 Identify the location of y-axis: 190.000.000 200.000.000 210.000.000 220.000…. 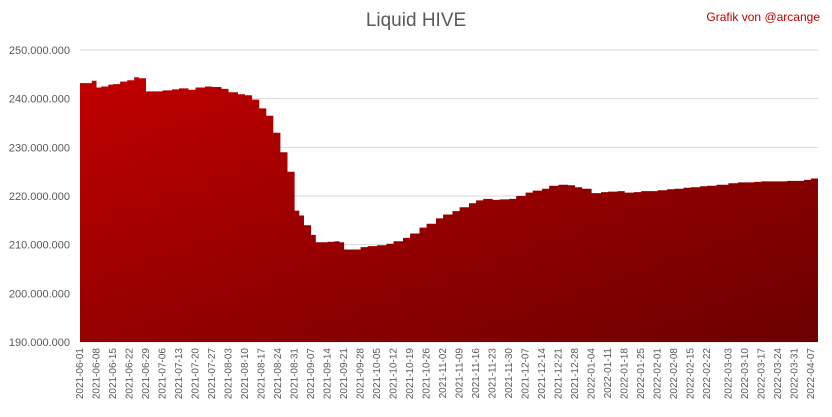
(39, 197).